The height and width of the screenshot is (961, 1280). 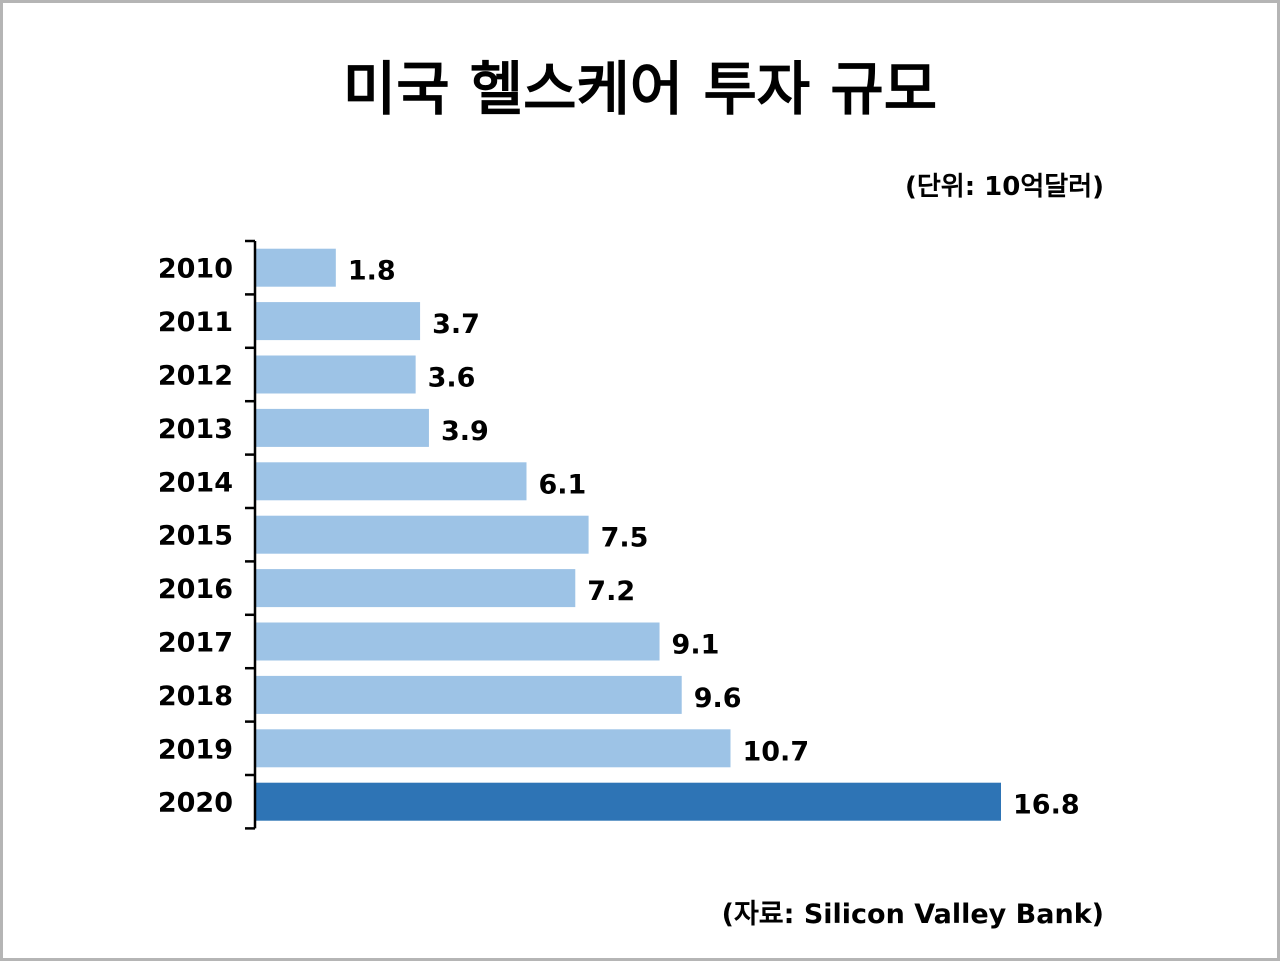 I want to click on data-label-2016: 7.2, so click(x=611, y=591).